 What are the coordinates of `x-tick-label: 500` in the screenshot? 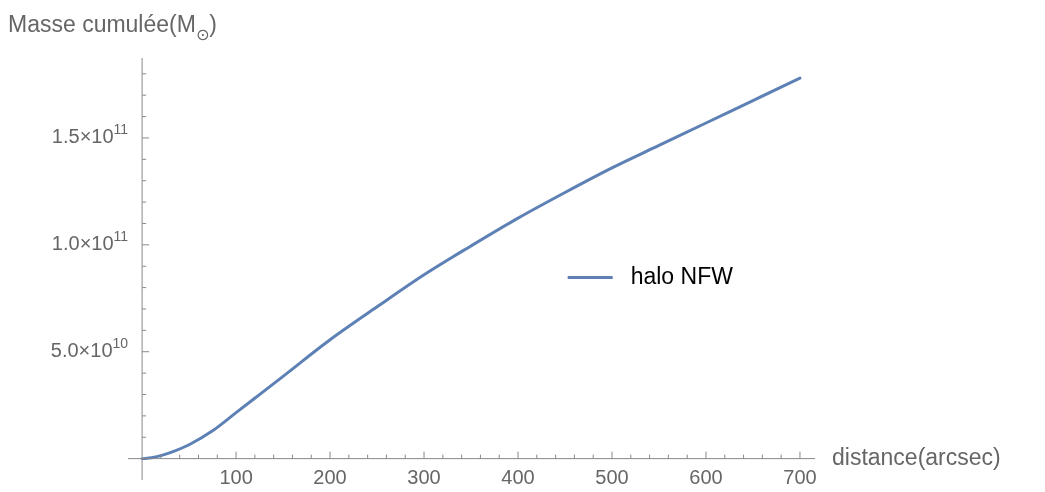 It's located at (612, 477).